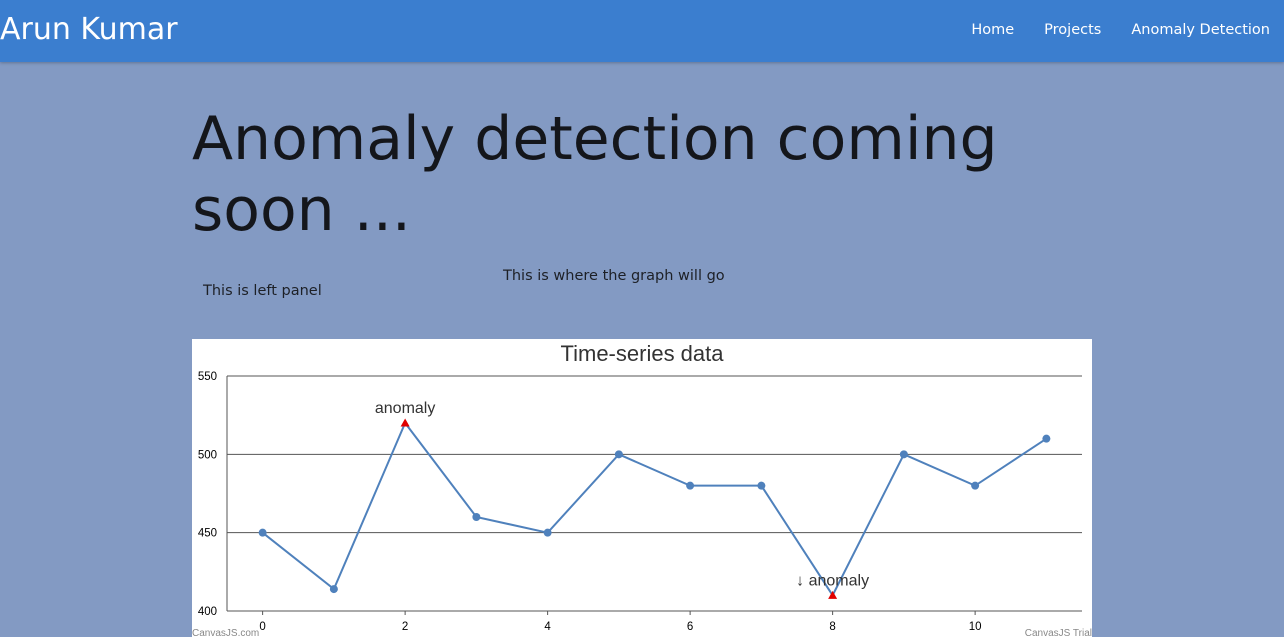 This screenshot has width=1284, height=637. I want to click on brand-link: Arun Kumar, so click(89, 29).